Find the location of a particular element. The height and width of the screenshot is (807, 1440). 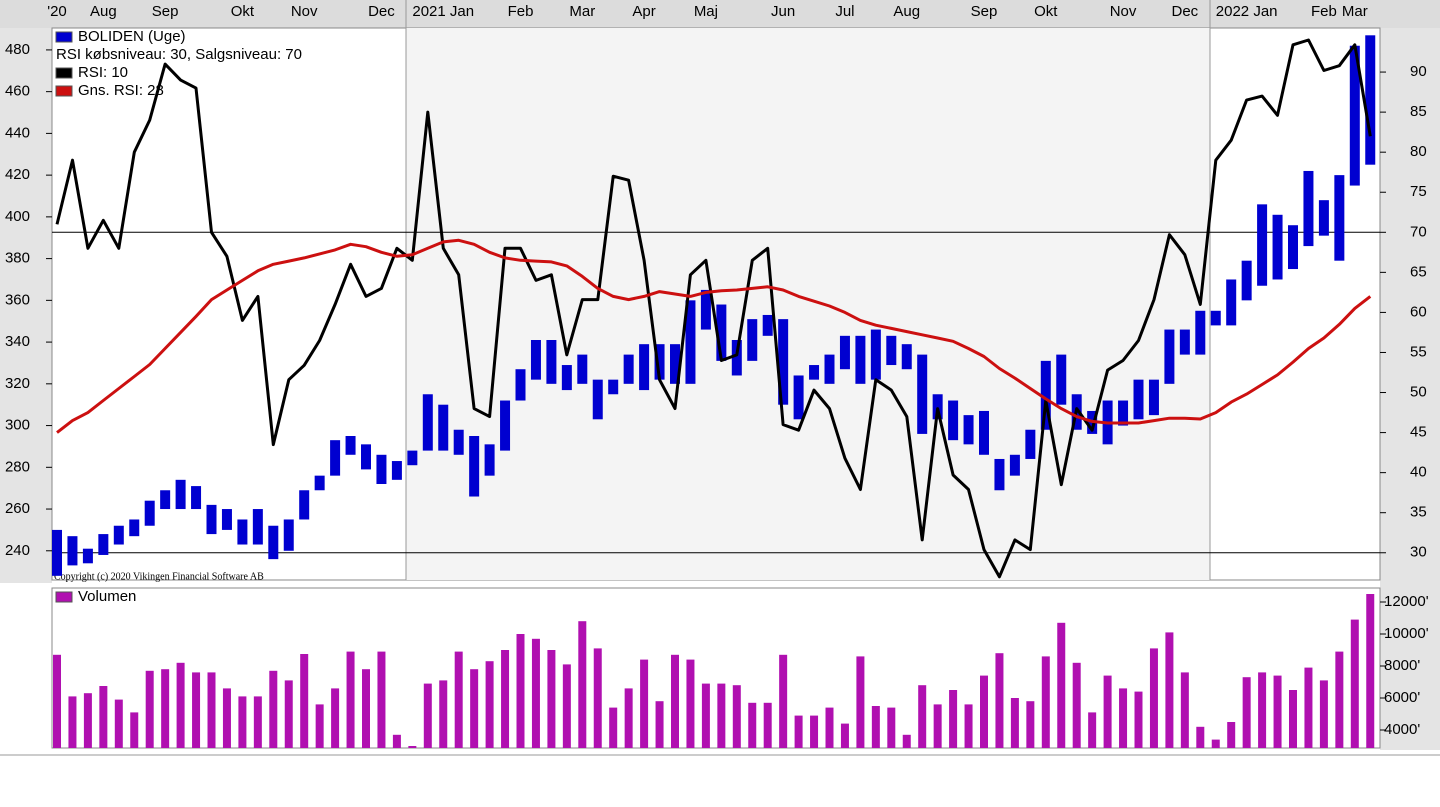

y-tick-label: 6000' is located at coordinates (1402, 697).